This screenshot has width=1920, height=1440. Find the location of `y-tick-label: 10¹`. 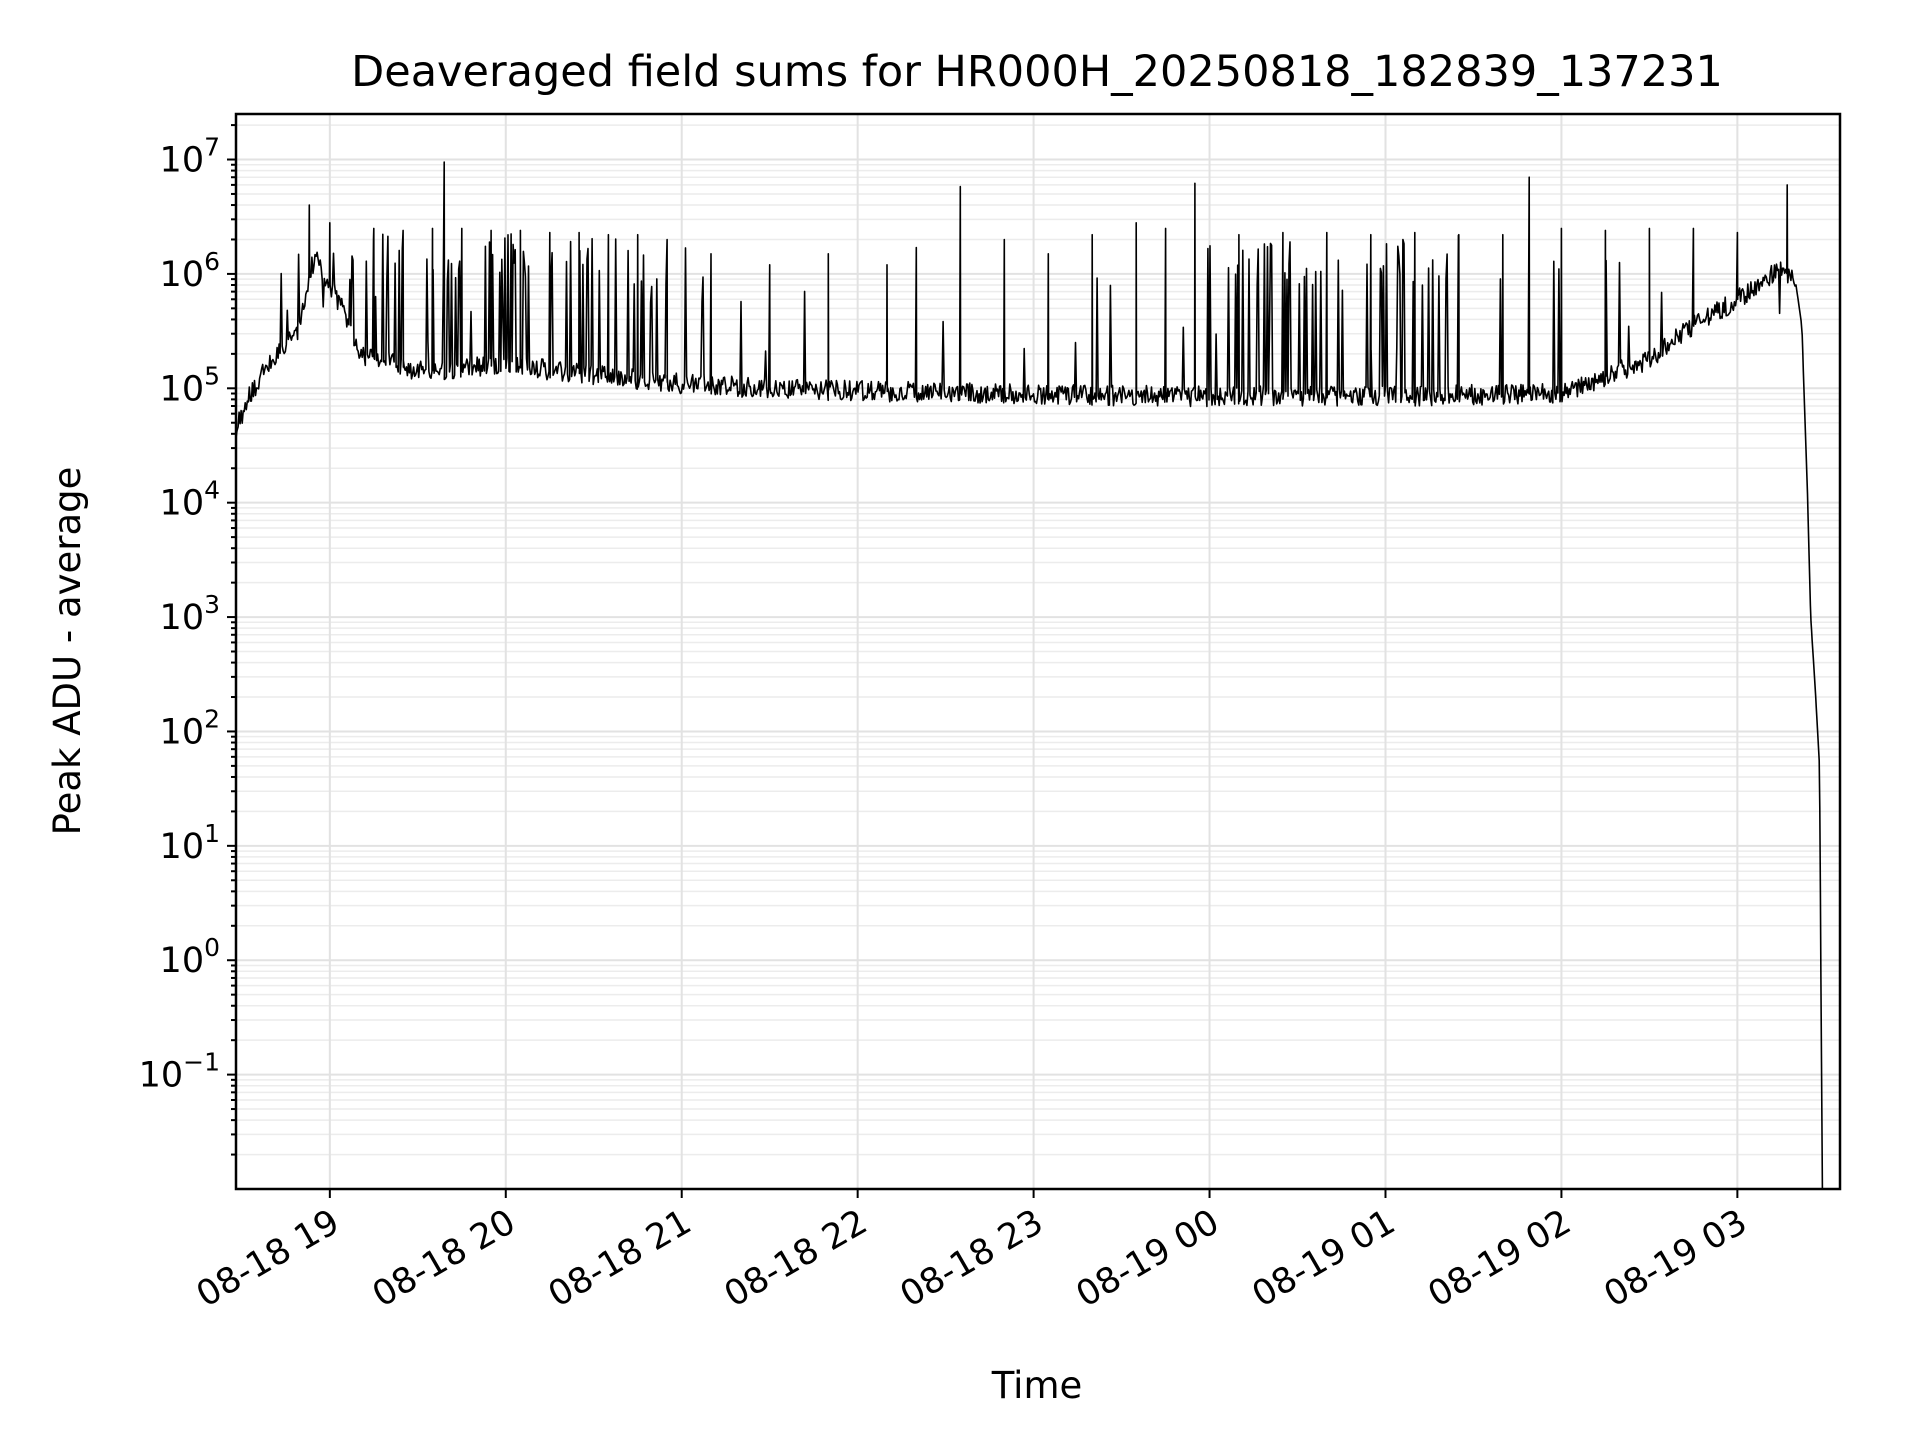

y-tick-label: 10¹ is located at coordinates (190, 843).